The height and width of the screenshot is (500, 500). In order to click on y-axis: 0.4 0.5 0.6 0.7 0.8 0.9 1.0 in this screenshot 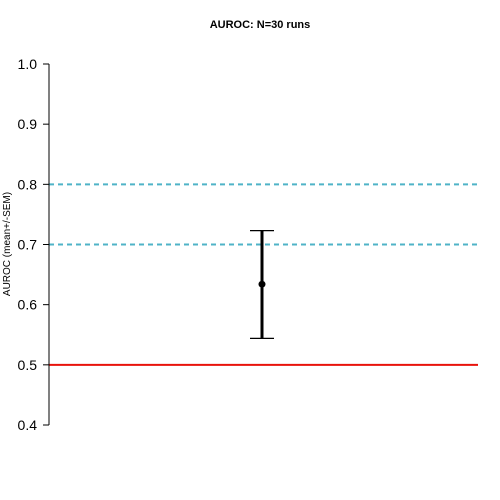, I will do `click(34, 244)`.